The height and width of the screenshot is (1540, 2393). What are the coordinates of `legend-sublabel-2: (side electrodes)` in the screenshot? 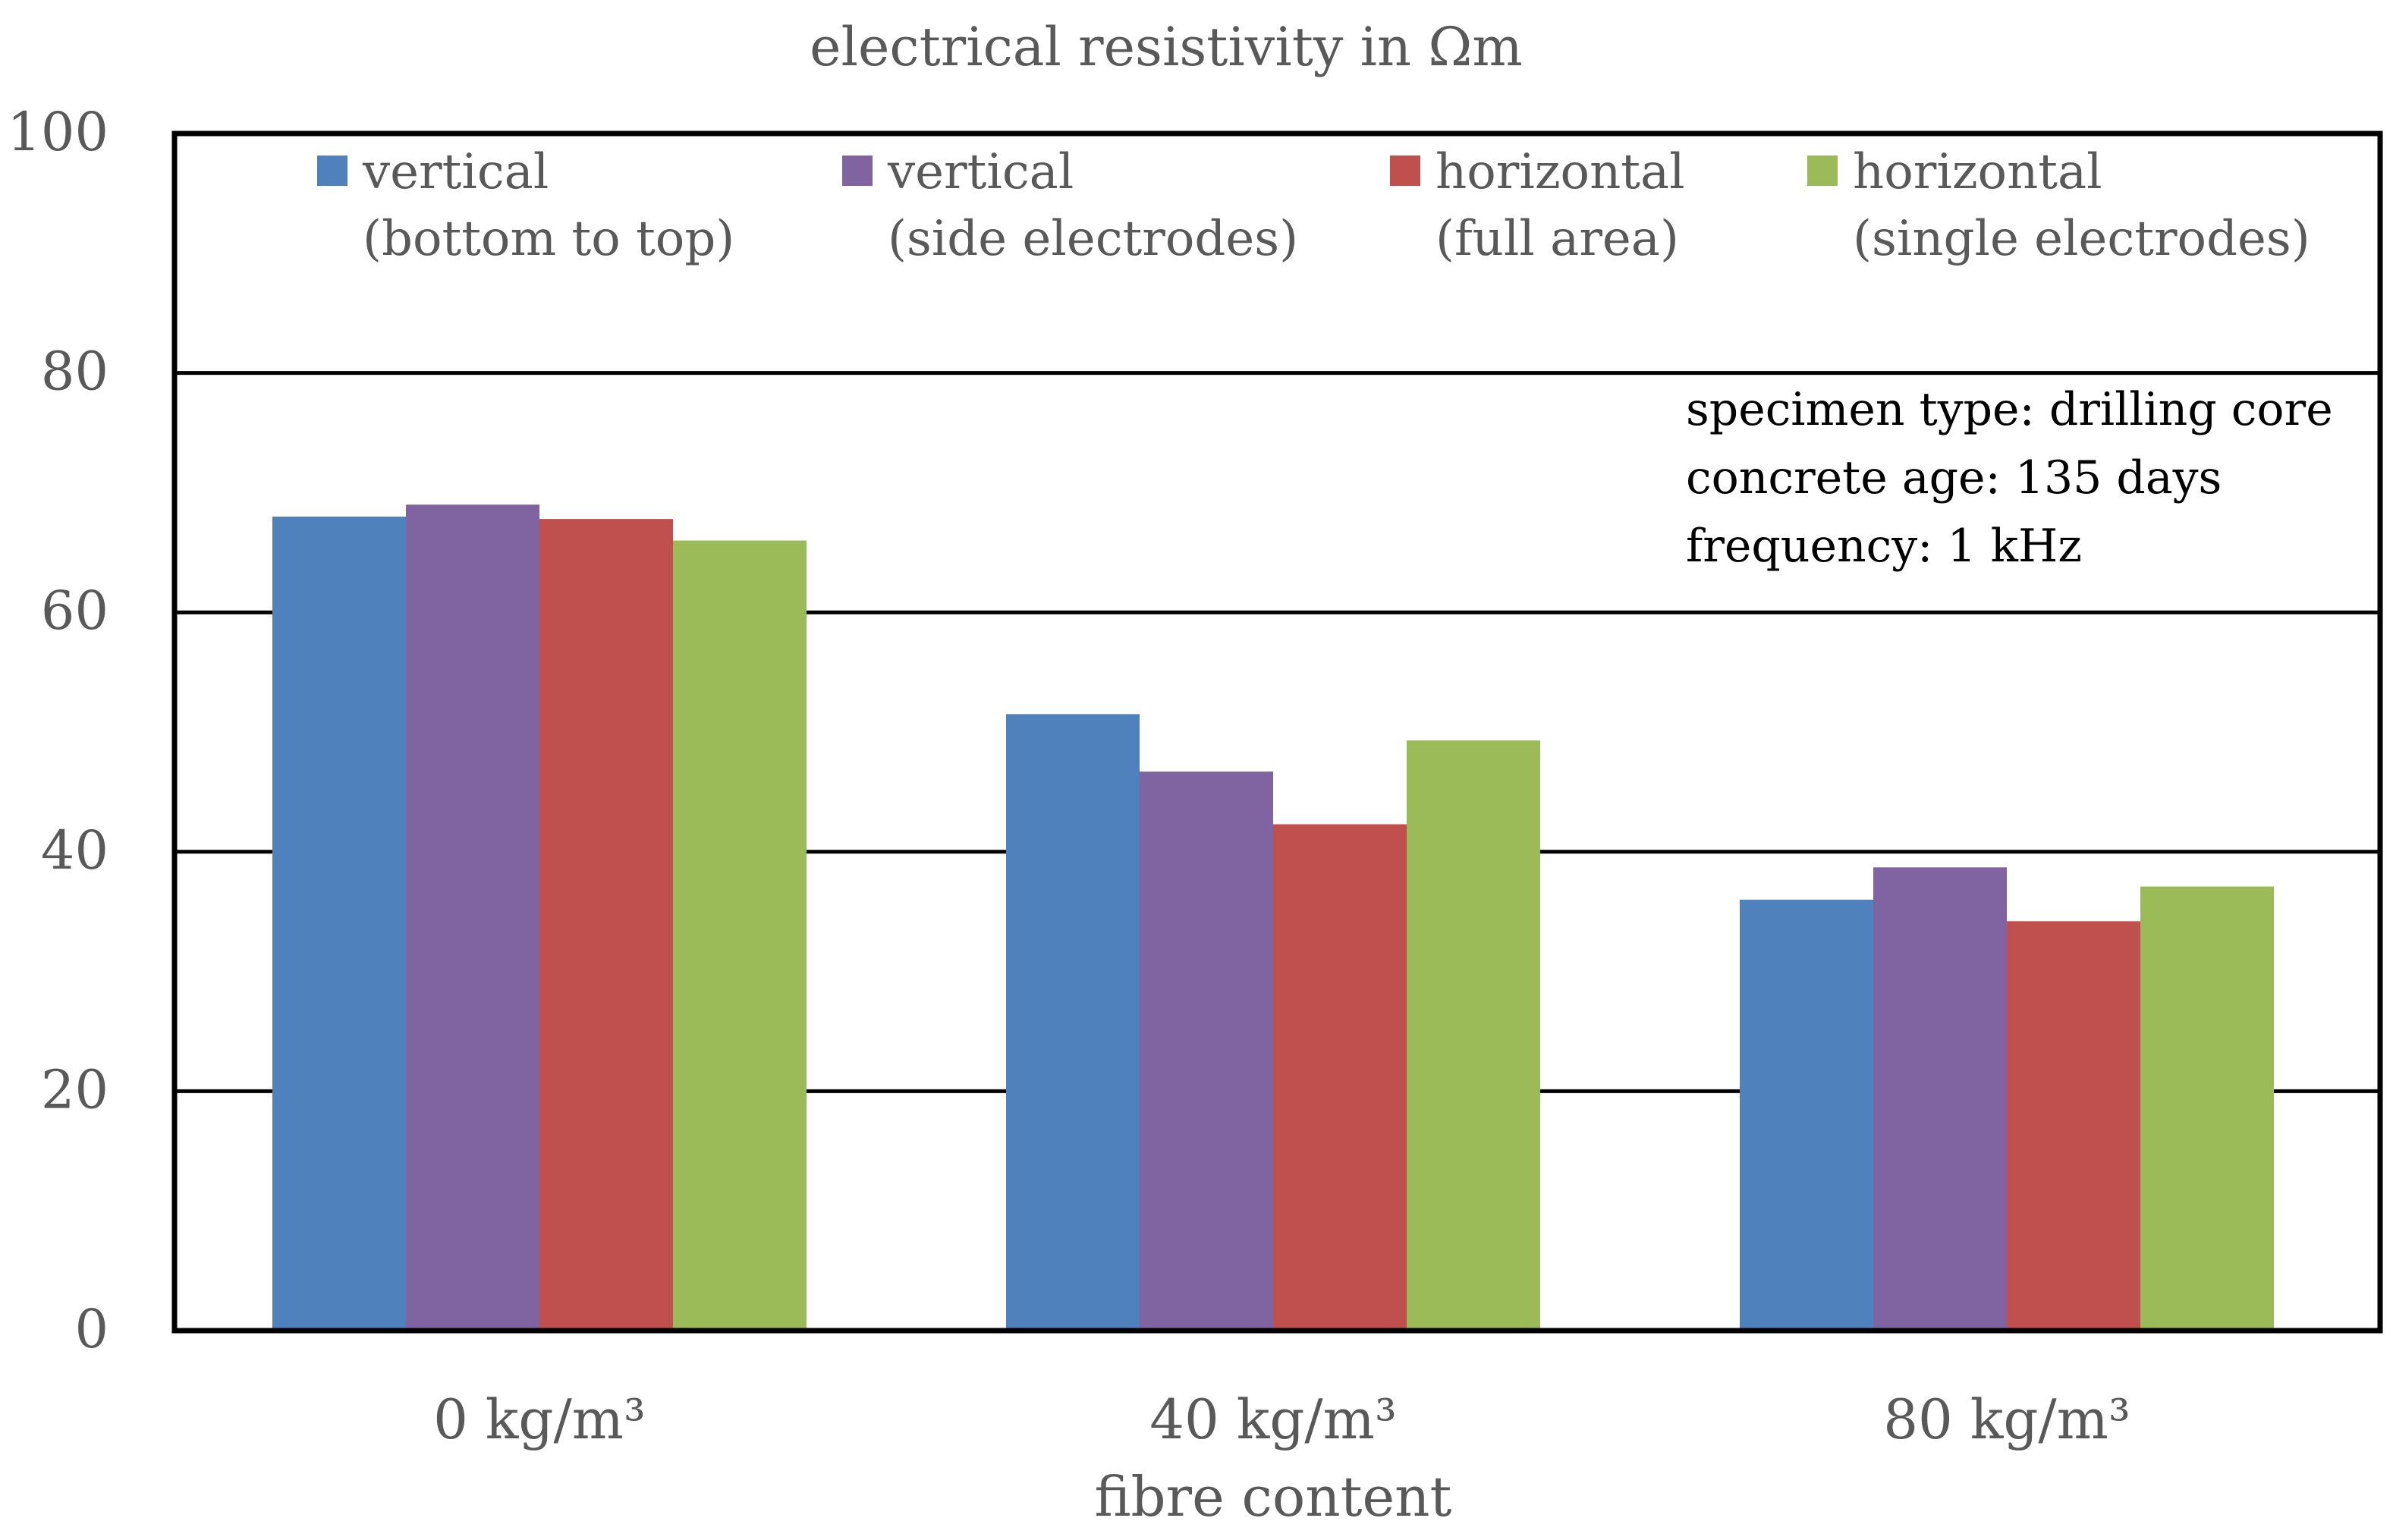 It's located at (1093, 239).